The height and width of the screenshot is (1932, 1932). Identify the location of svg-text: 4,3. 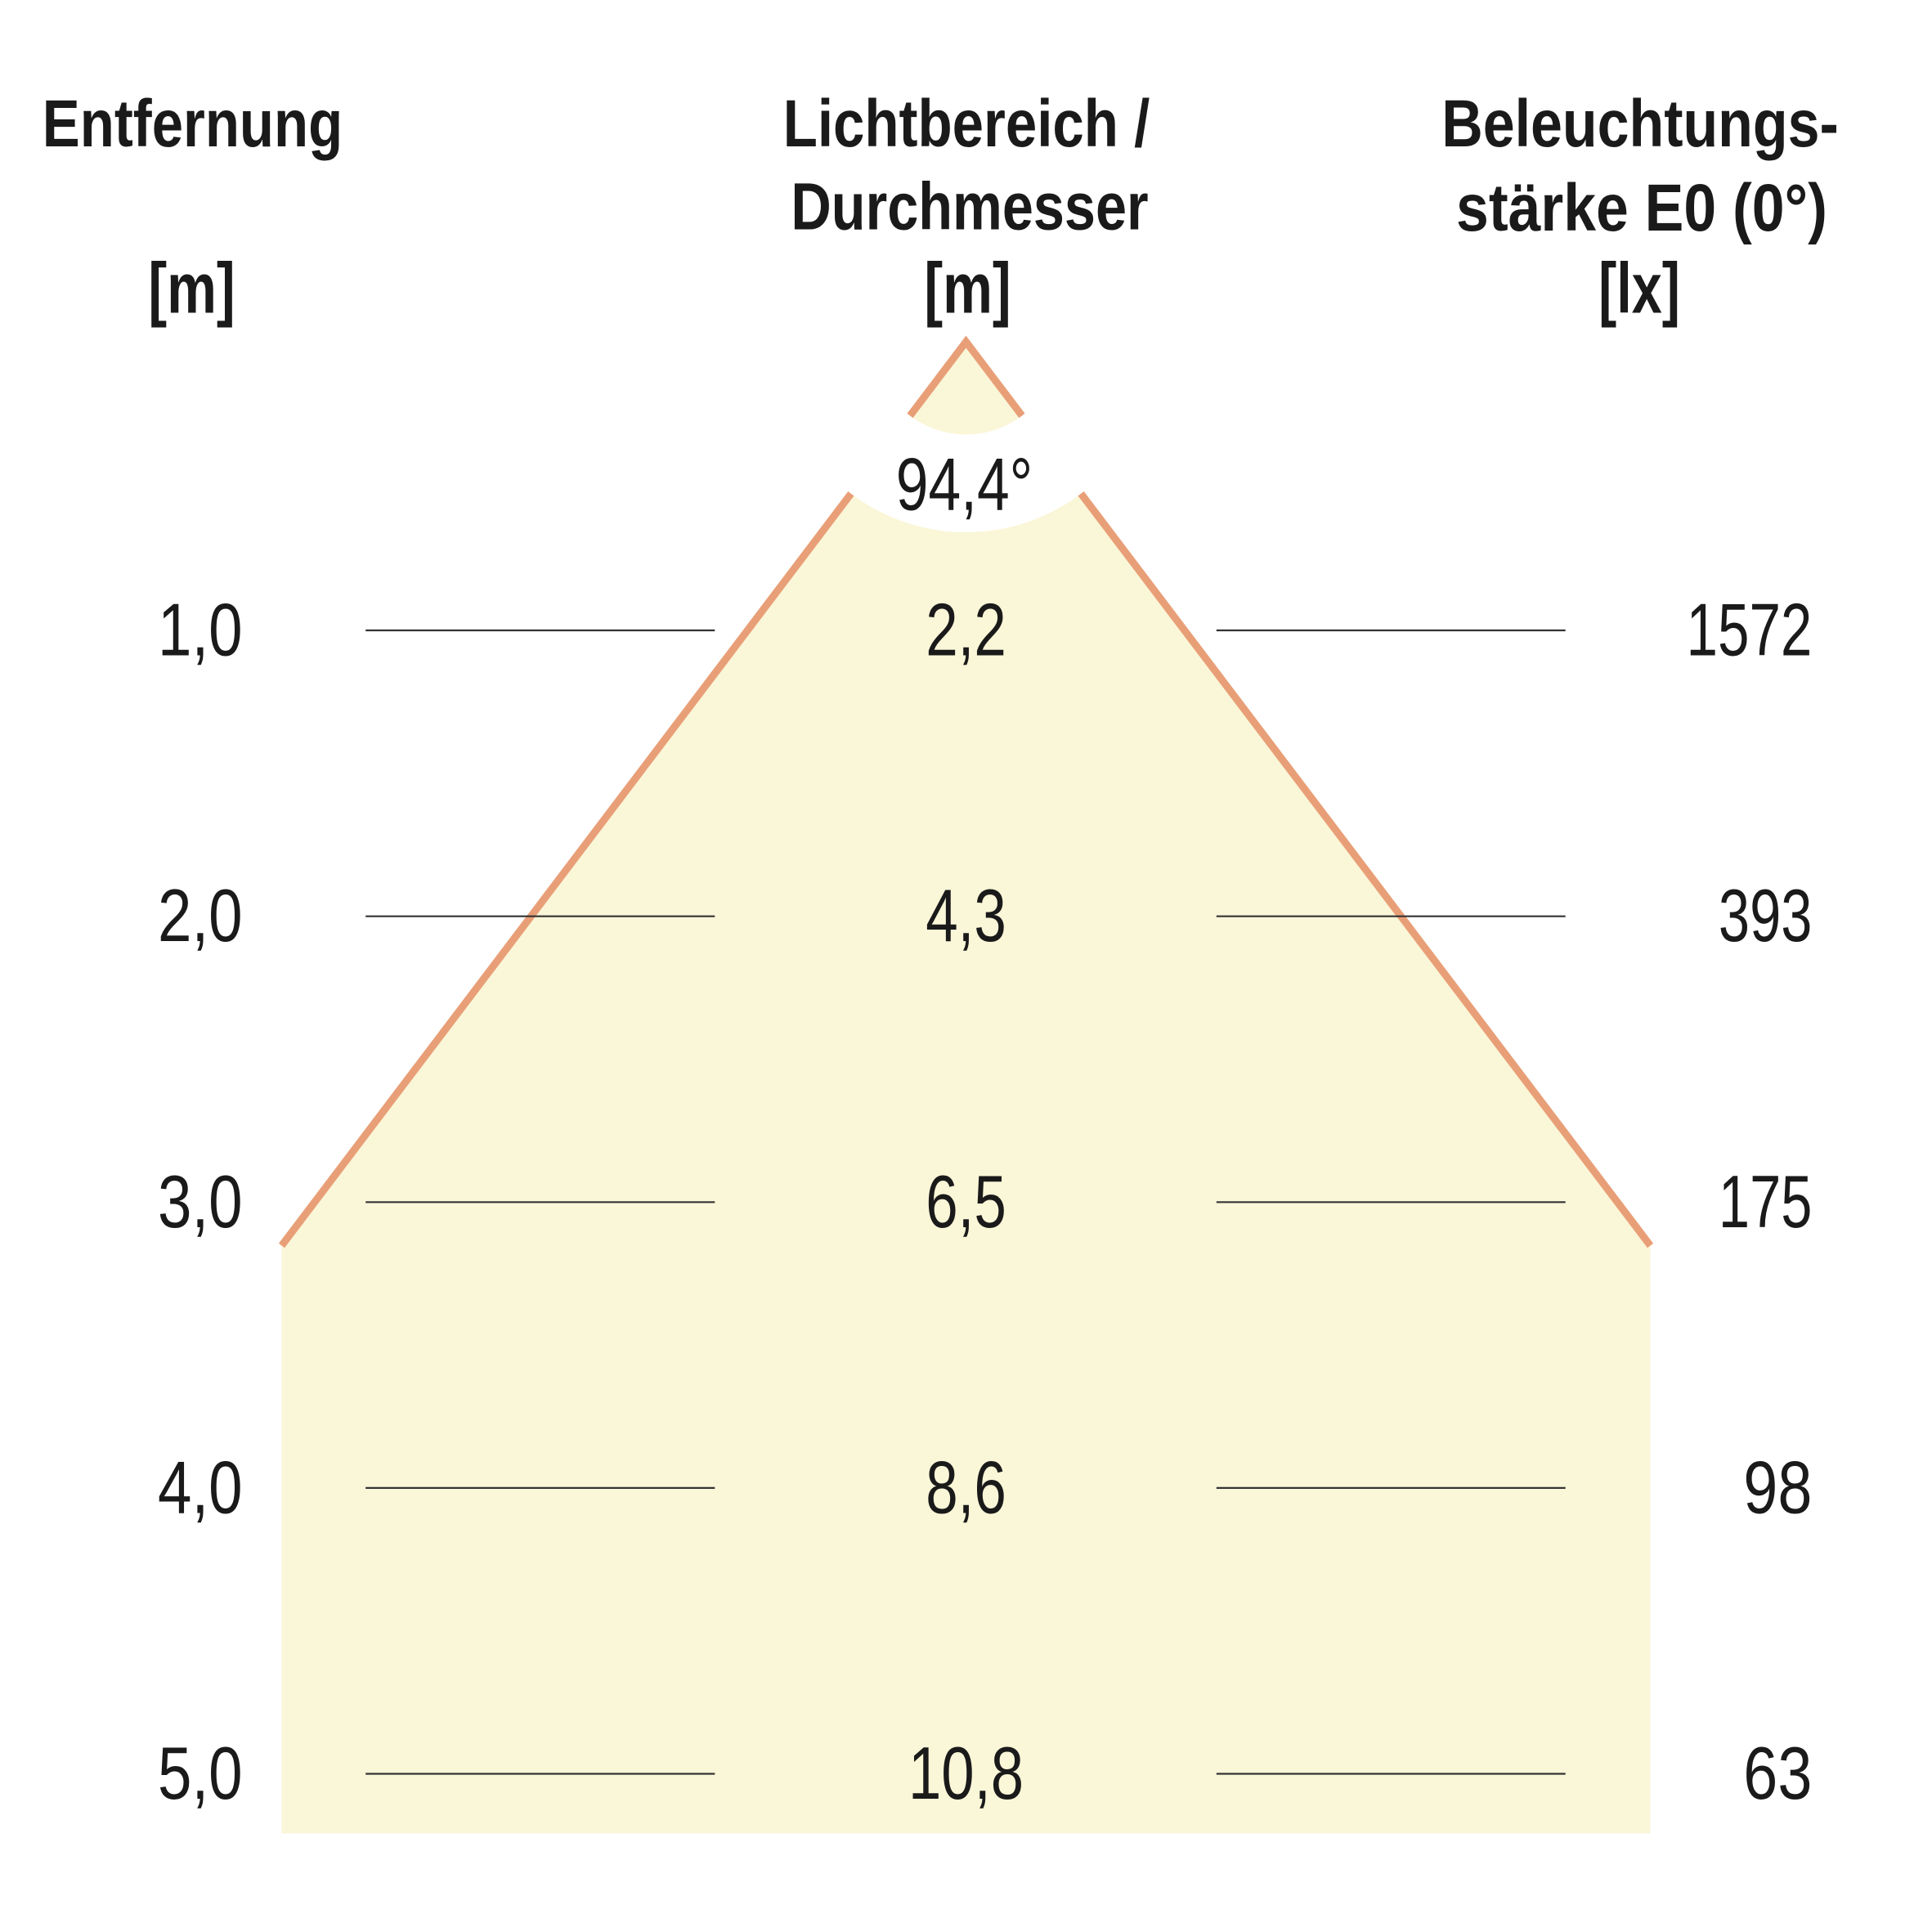
(966, 916).